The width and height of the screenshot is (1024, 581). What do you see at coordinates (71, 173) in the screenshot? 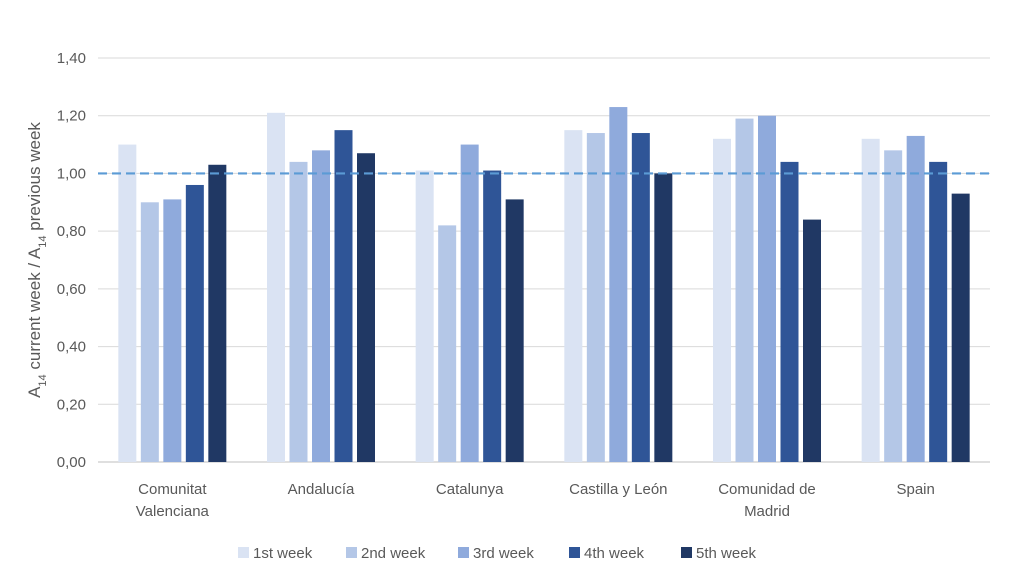
I see `y-tick-label: 1,00` at bounding box center [71, 173].